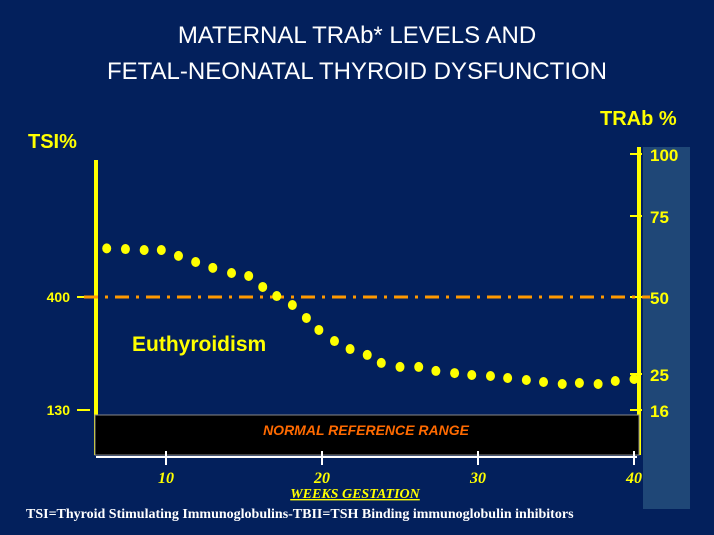  Describe the element at coordinates (633, 478) in the screenshot. I see `x-tick-label: 40` at that location.